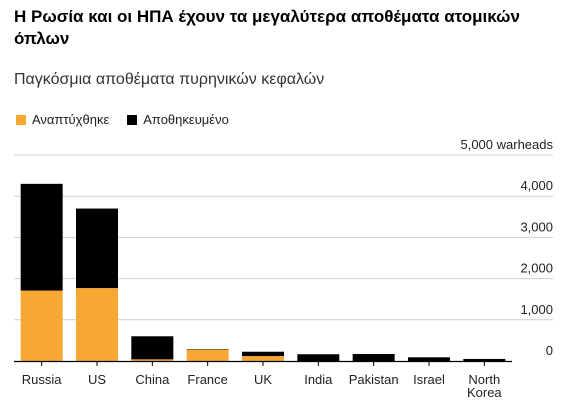 This screenshot has width=576, height=416. I want to click on x-tick-label-north-korea: North Korea, so click(484, 386).